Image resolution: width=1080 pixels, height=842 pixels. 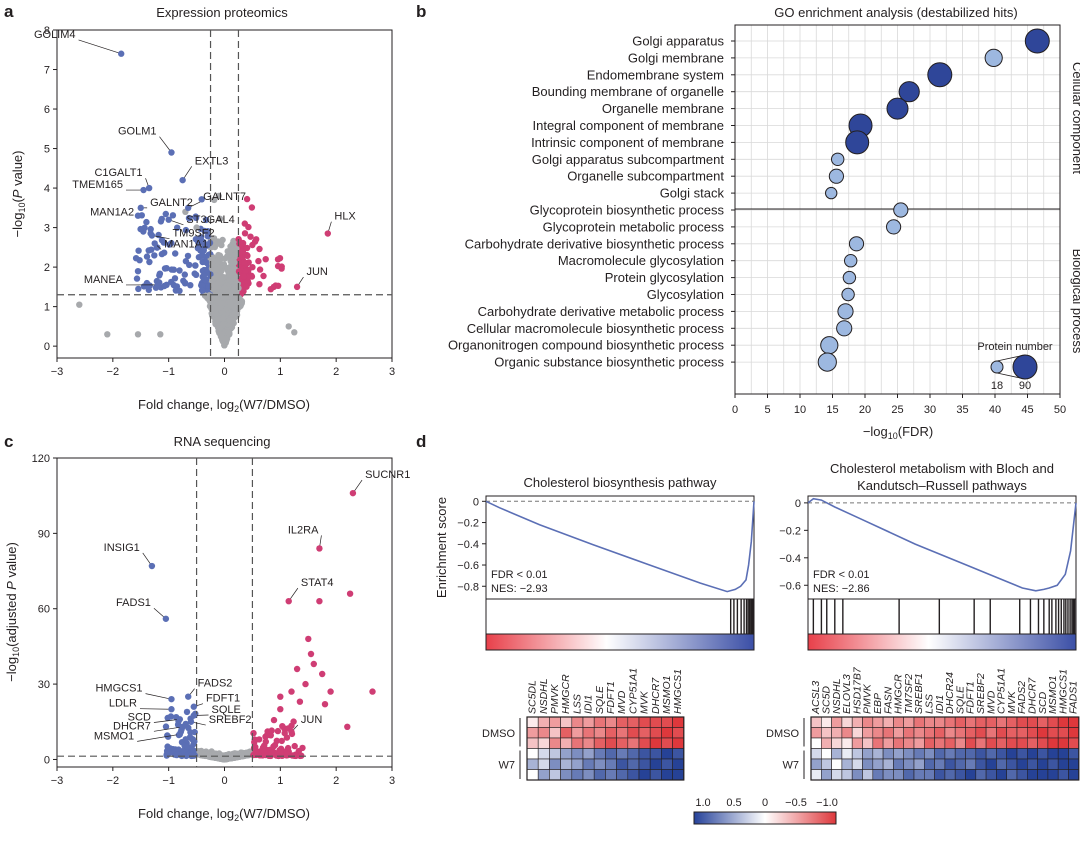 What do you see at coordinates (97, 185) in the screenshot?
I see `a-gene-label: TMEM165` at bounding box center [97, 185].